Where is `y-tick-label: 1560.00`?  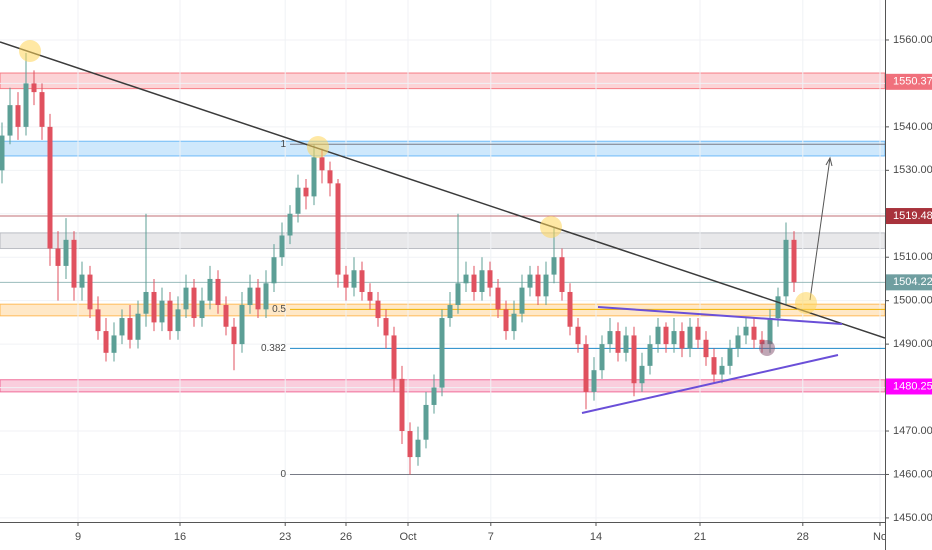
y-tick-label: 1560.00 is located at coordinates (912, 40).